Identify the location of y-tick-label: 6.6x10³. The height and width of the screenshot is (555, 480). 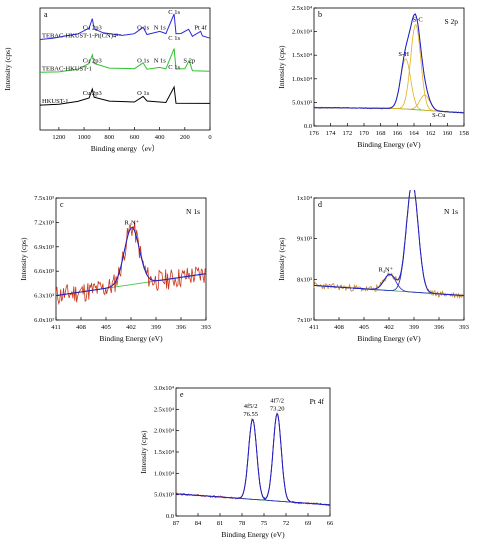
(44, 271).